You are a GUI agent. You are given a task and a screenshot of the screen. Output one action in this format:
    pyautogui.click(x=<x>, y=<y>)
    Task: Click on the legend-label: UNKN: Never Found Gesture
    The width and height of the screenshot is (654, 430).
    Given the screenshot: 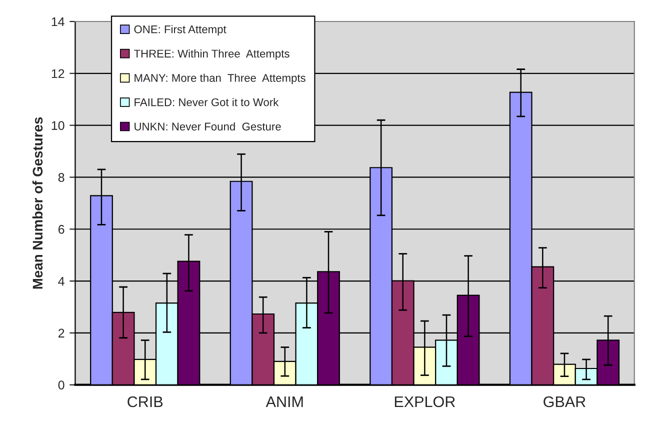 What is the action you would take?
    pyautogui.click(x=207, y=126)
    